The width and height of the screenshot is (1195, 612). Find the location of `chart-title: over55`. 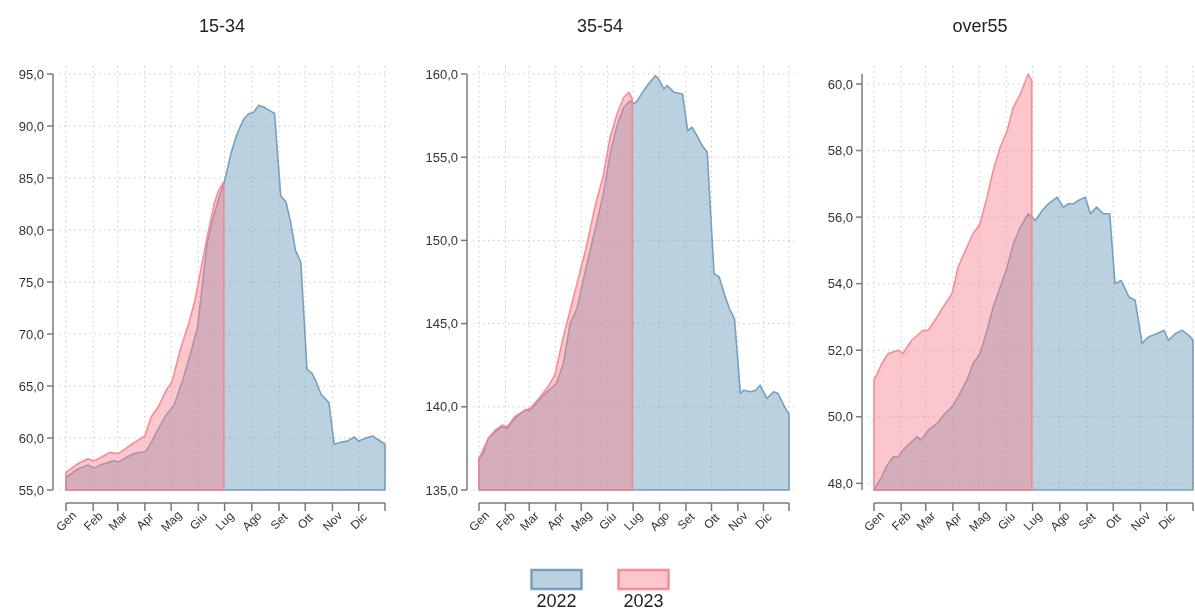

chart-title: over55 is located at coordinates (980, 26).